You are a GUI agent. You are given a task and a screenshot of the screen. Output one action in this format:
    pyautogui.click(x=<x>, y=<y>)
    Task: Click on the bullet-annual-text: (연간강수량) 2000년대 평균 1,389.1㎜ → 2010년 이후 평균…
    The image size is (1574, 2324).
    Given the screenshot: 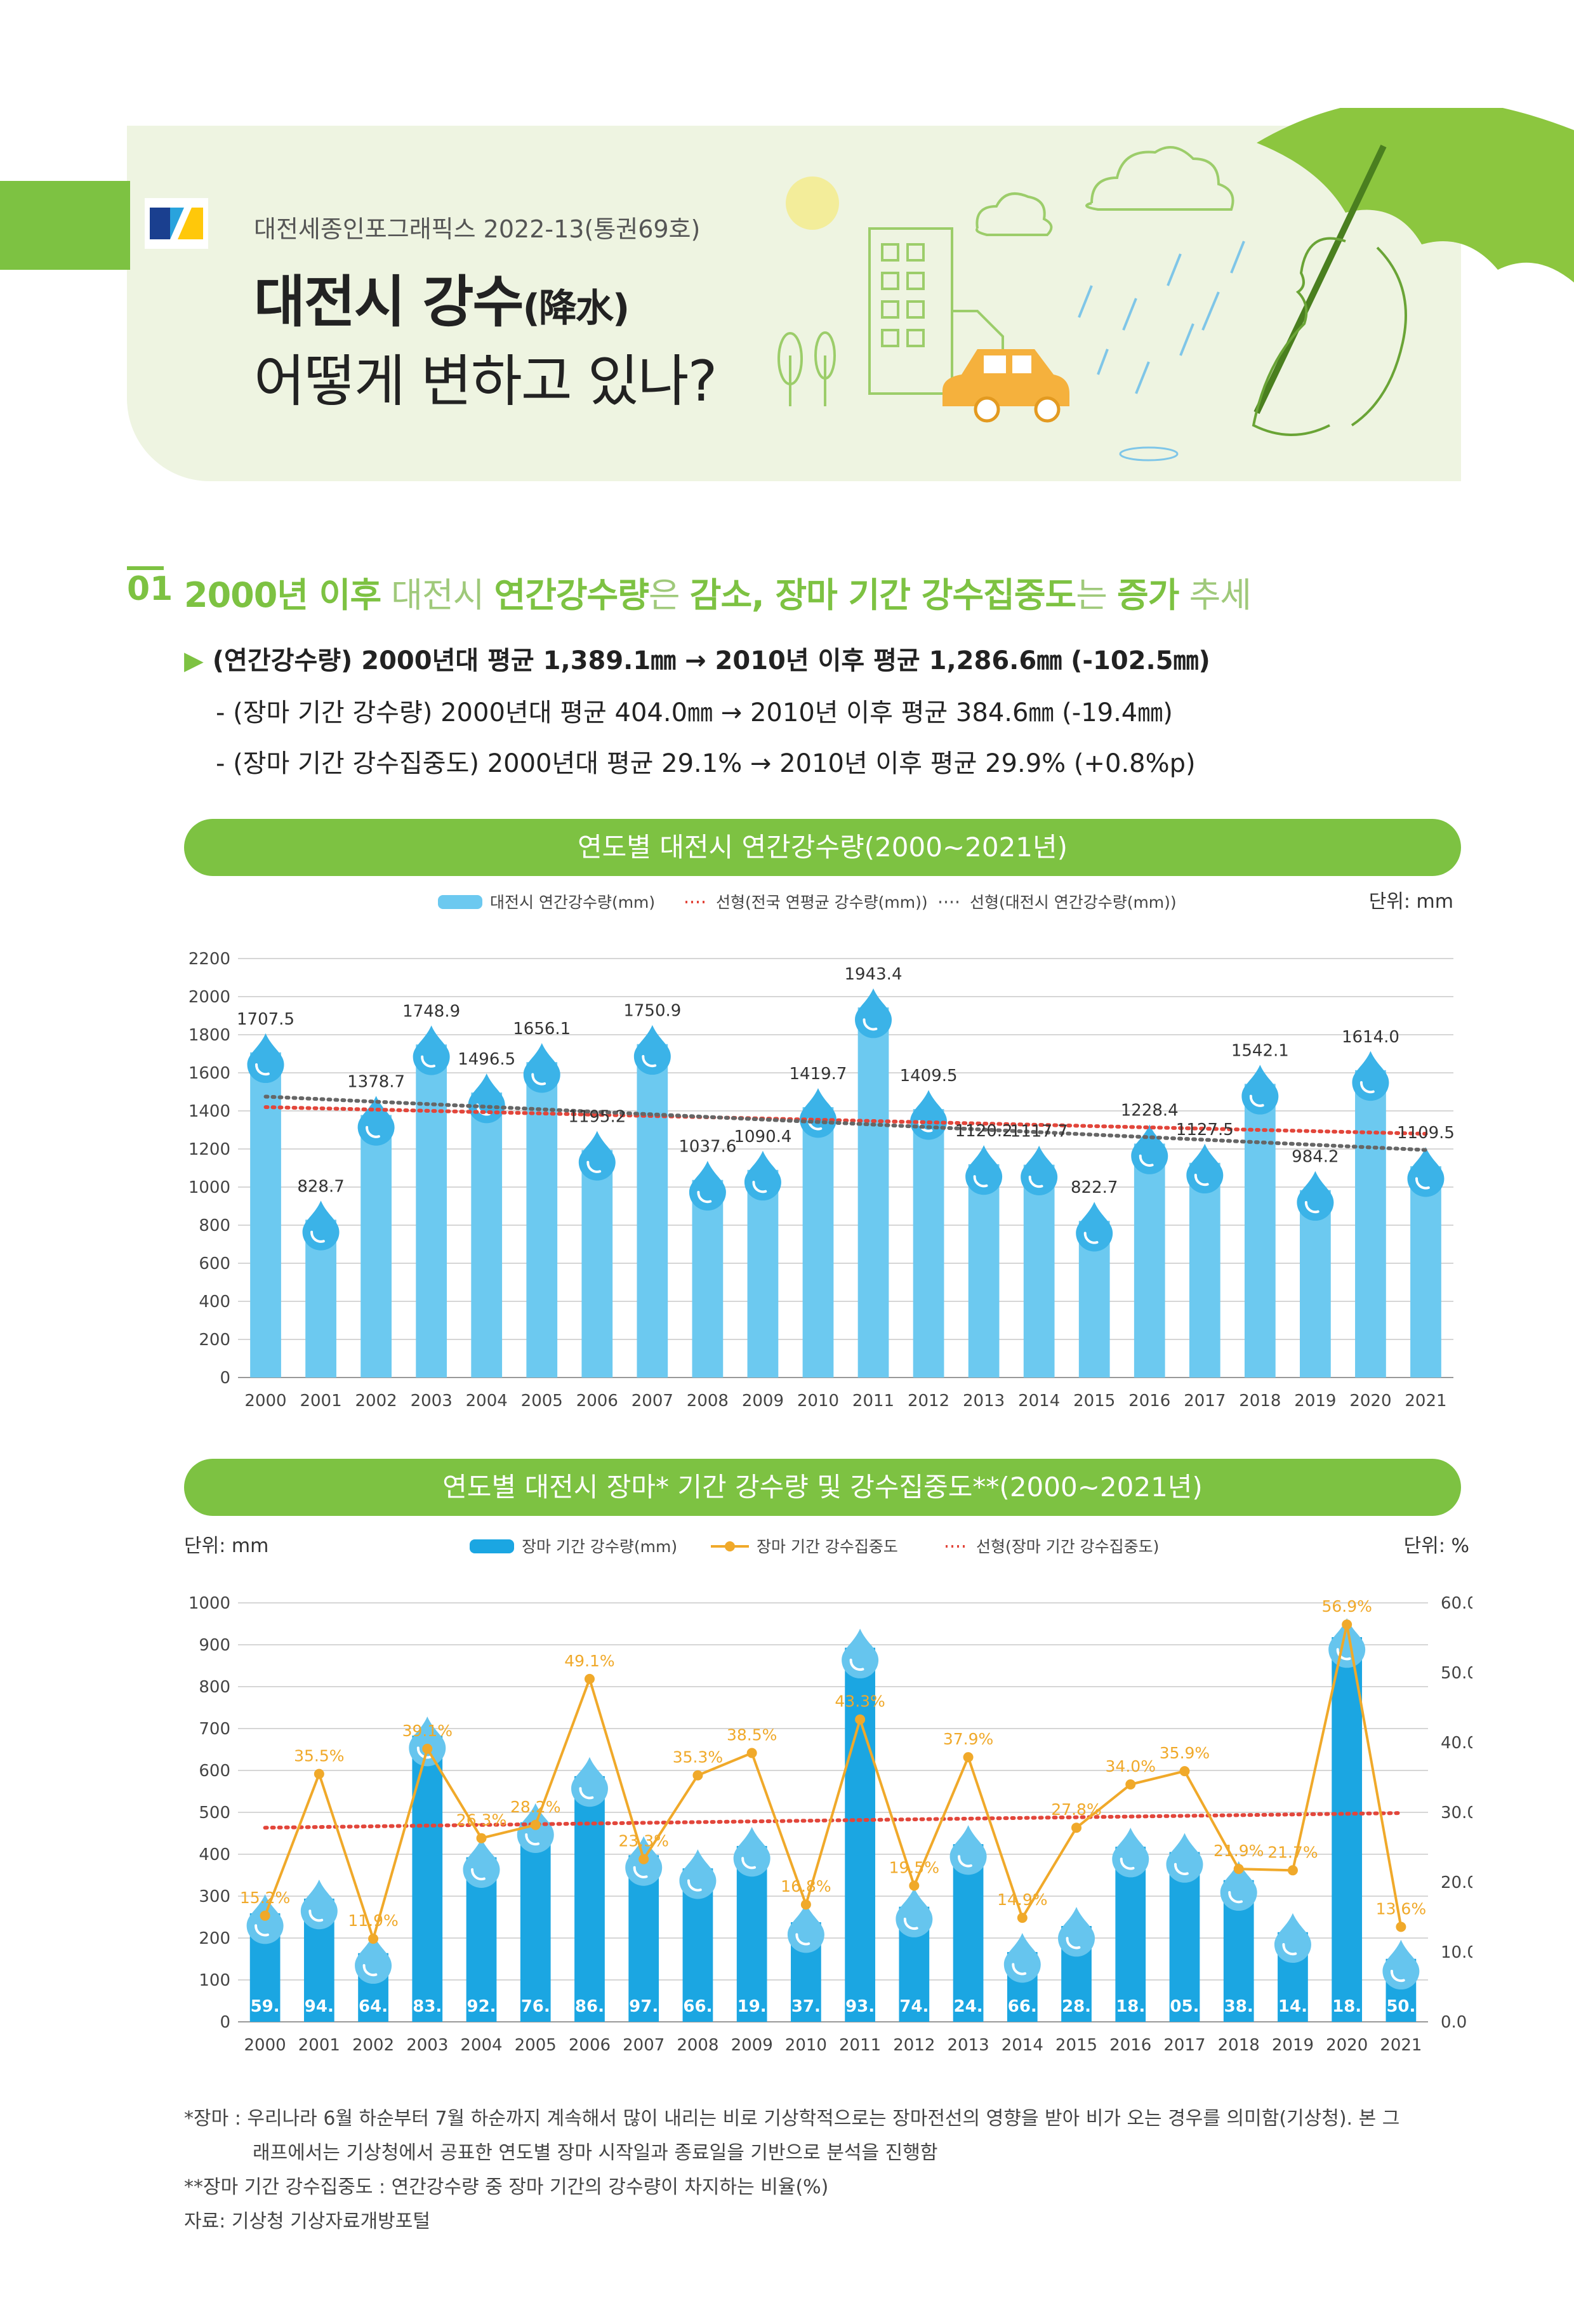 What is the action you would take?
    pyautogui.click(x=711, y=660)
    